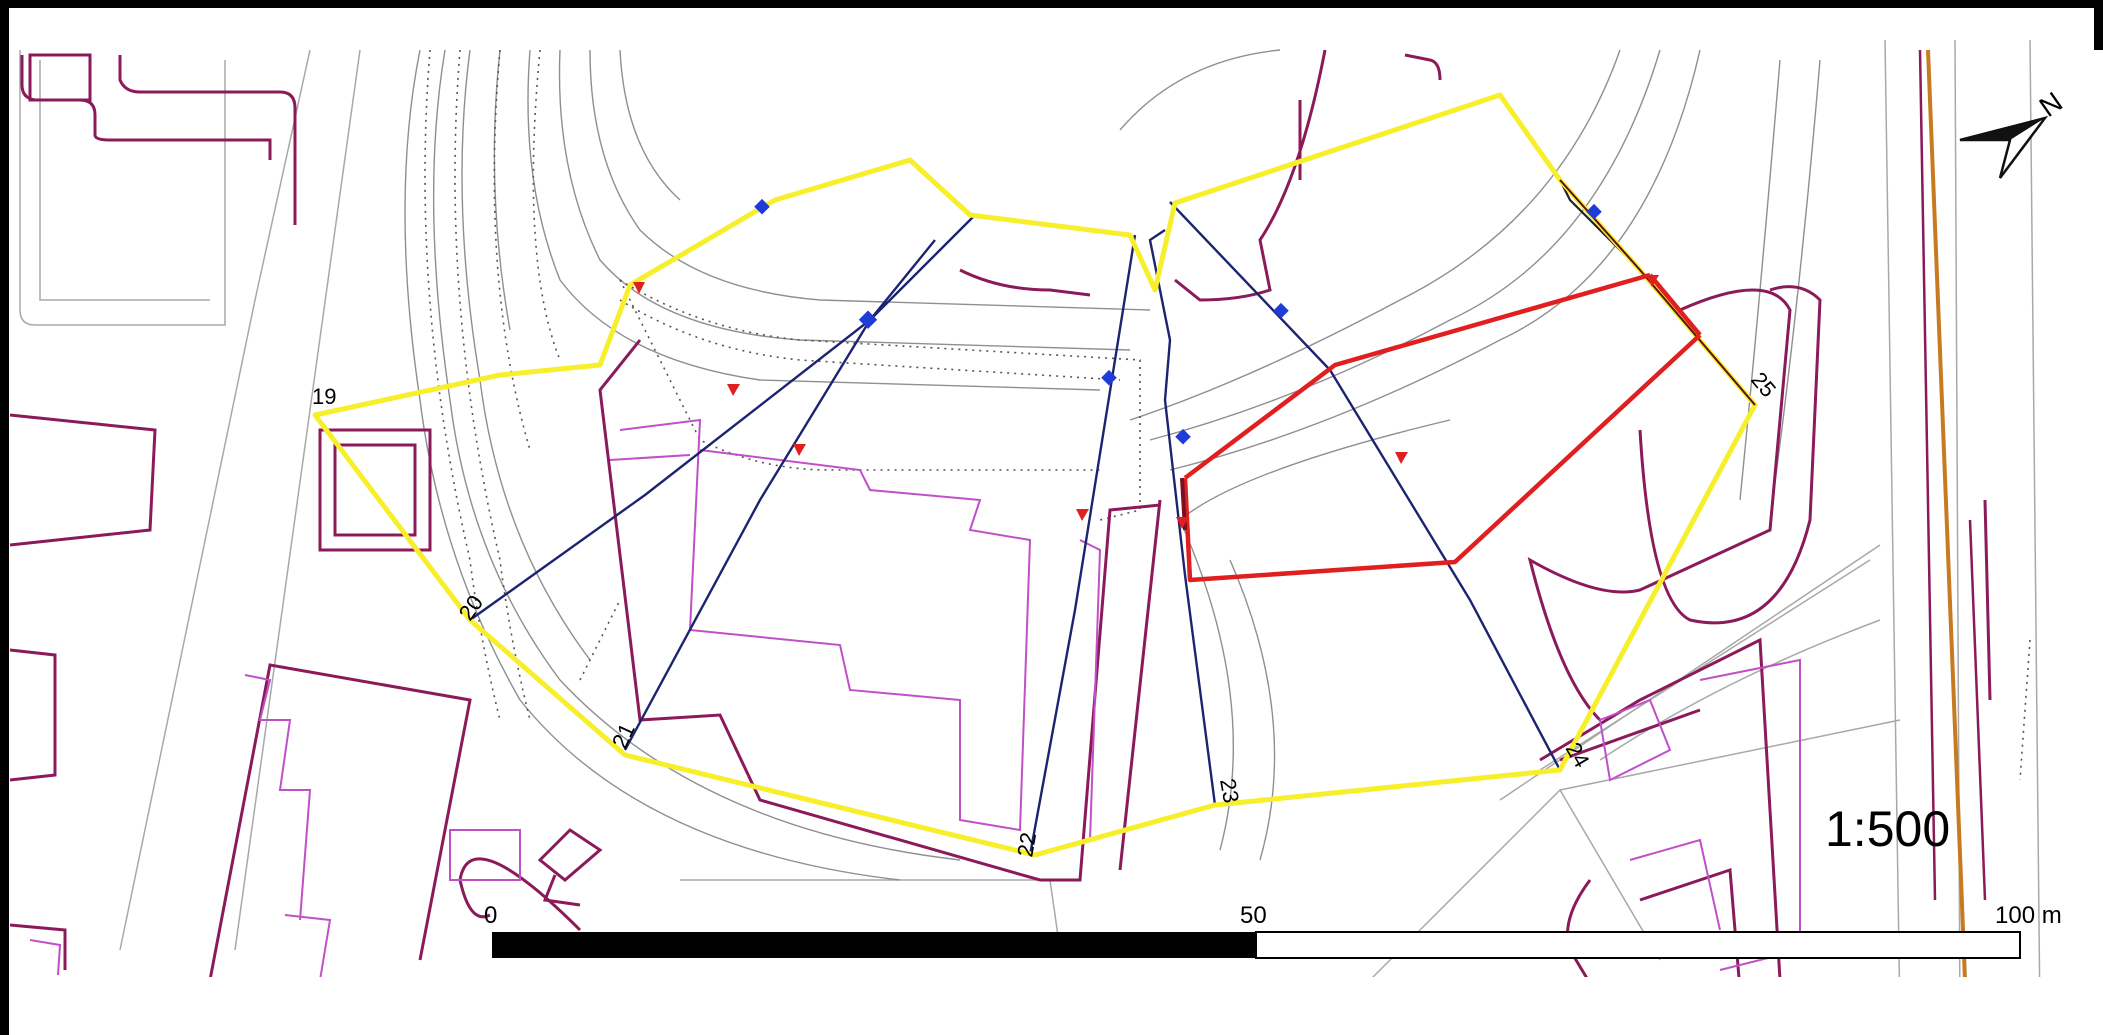  I want to click on scale-mid-label: 50, so click(1253, 915).